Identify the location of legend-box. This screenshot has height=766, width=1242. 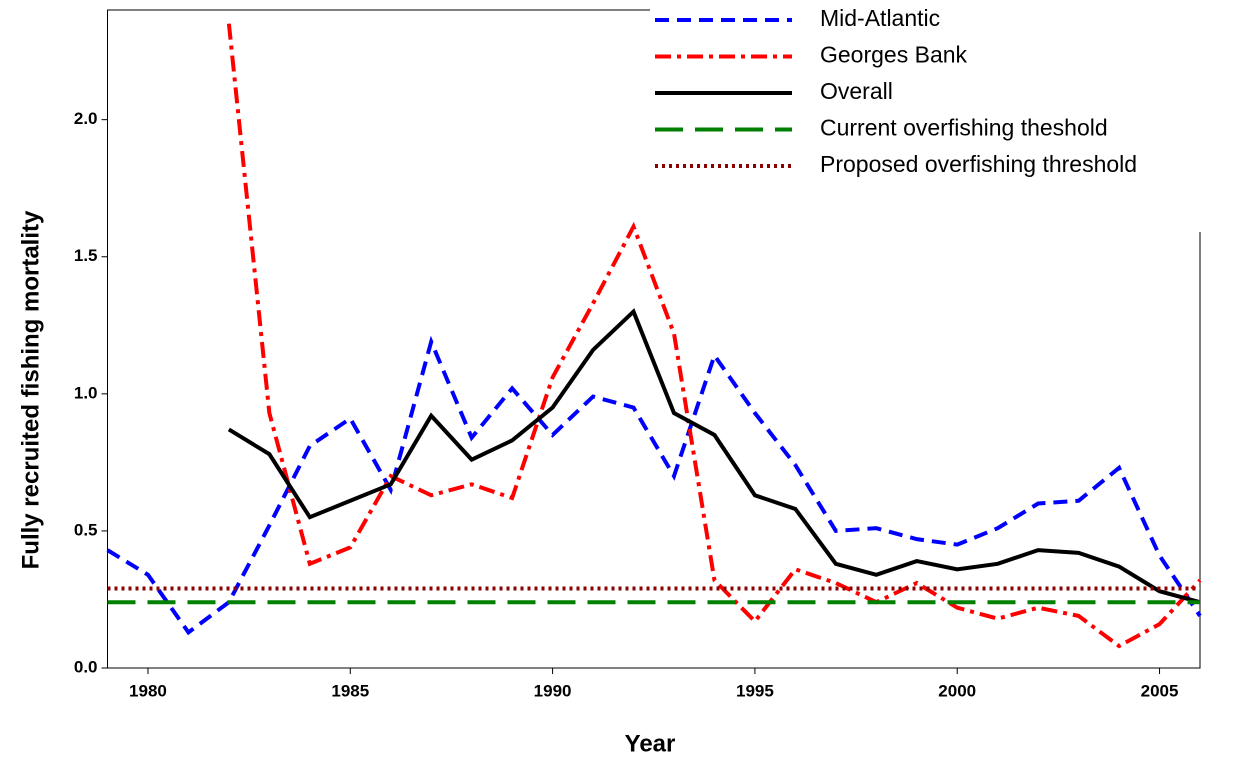
(946, 116).